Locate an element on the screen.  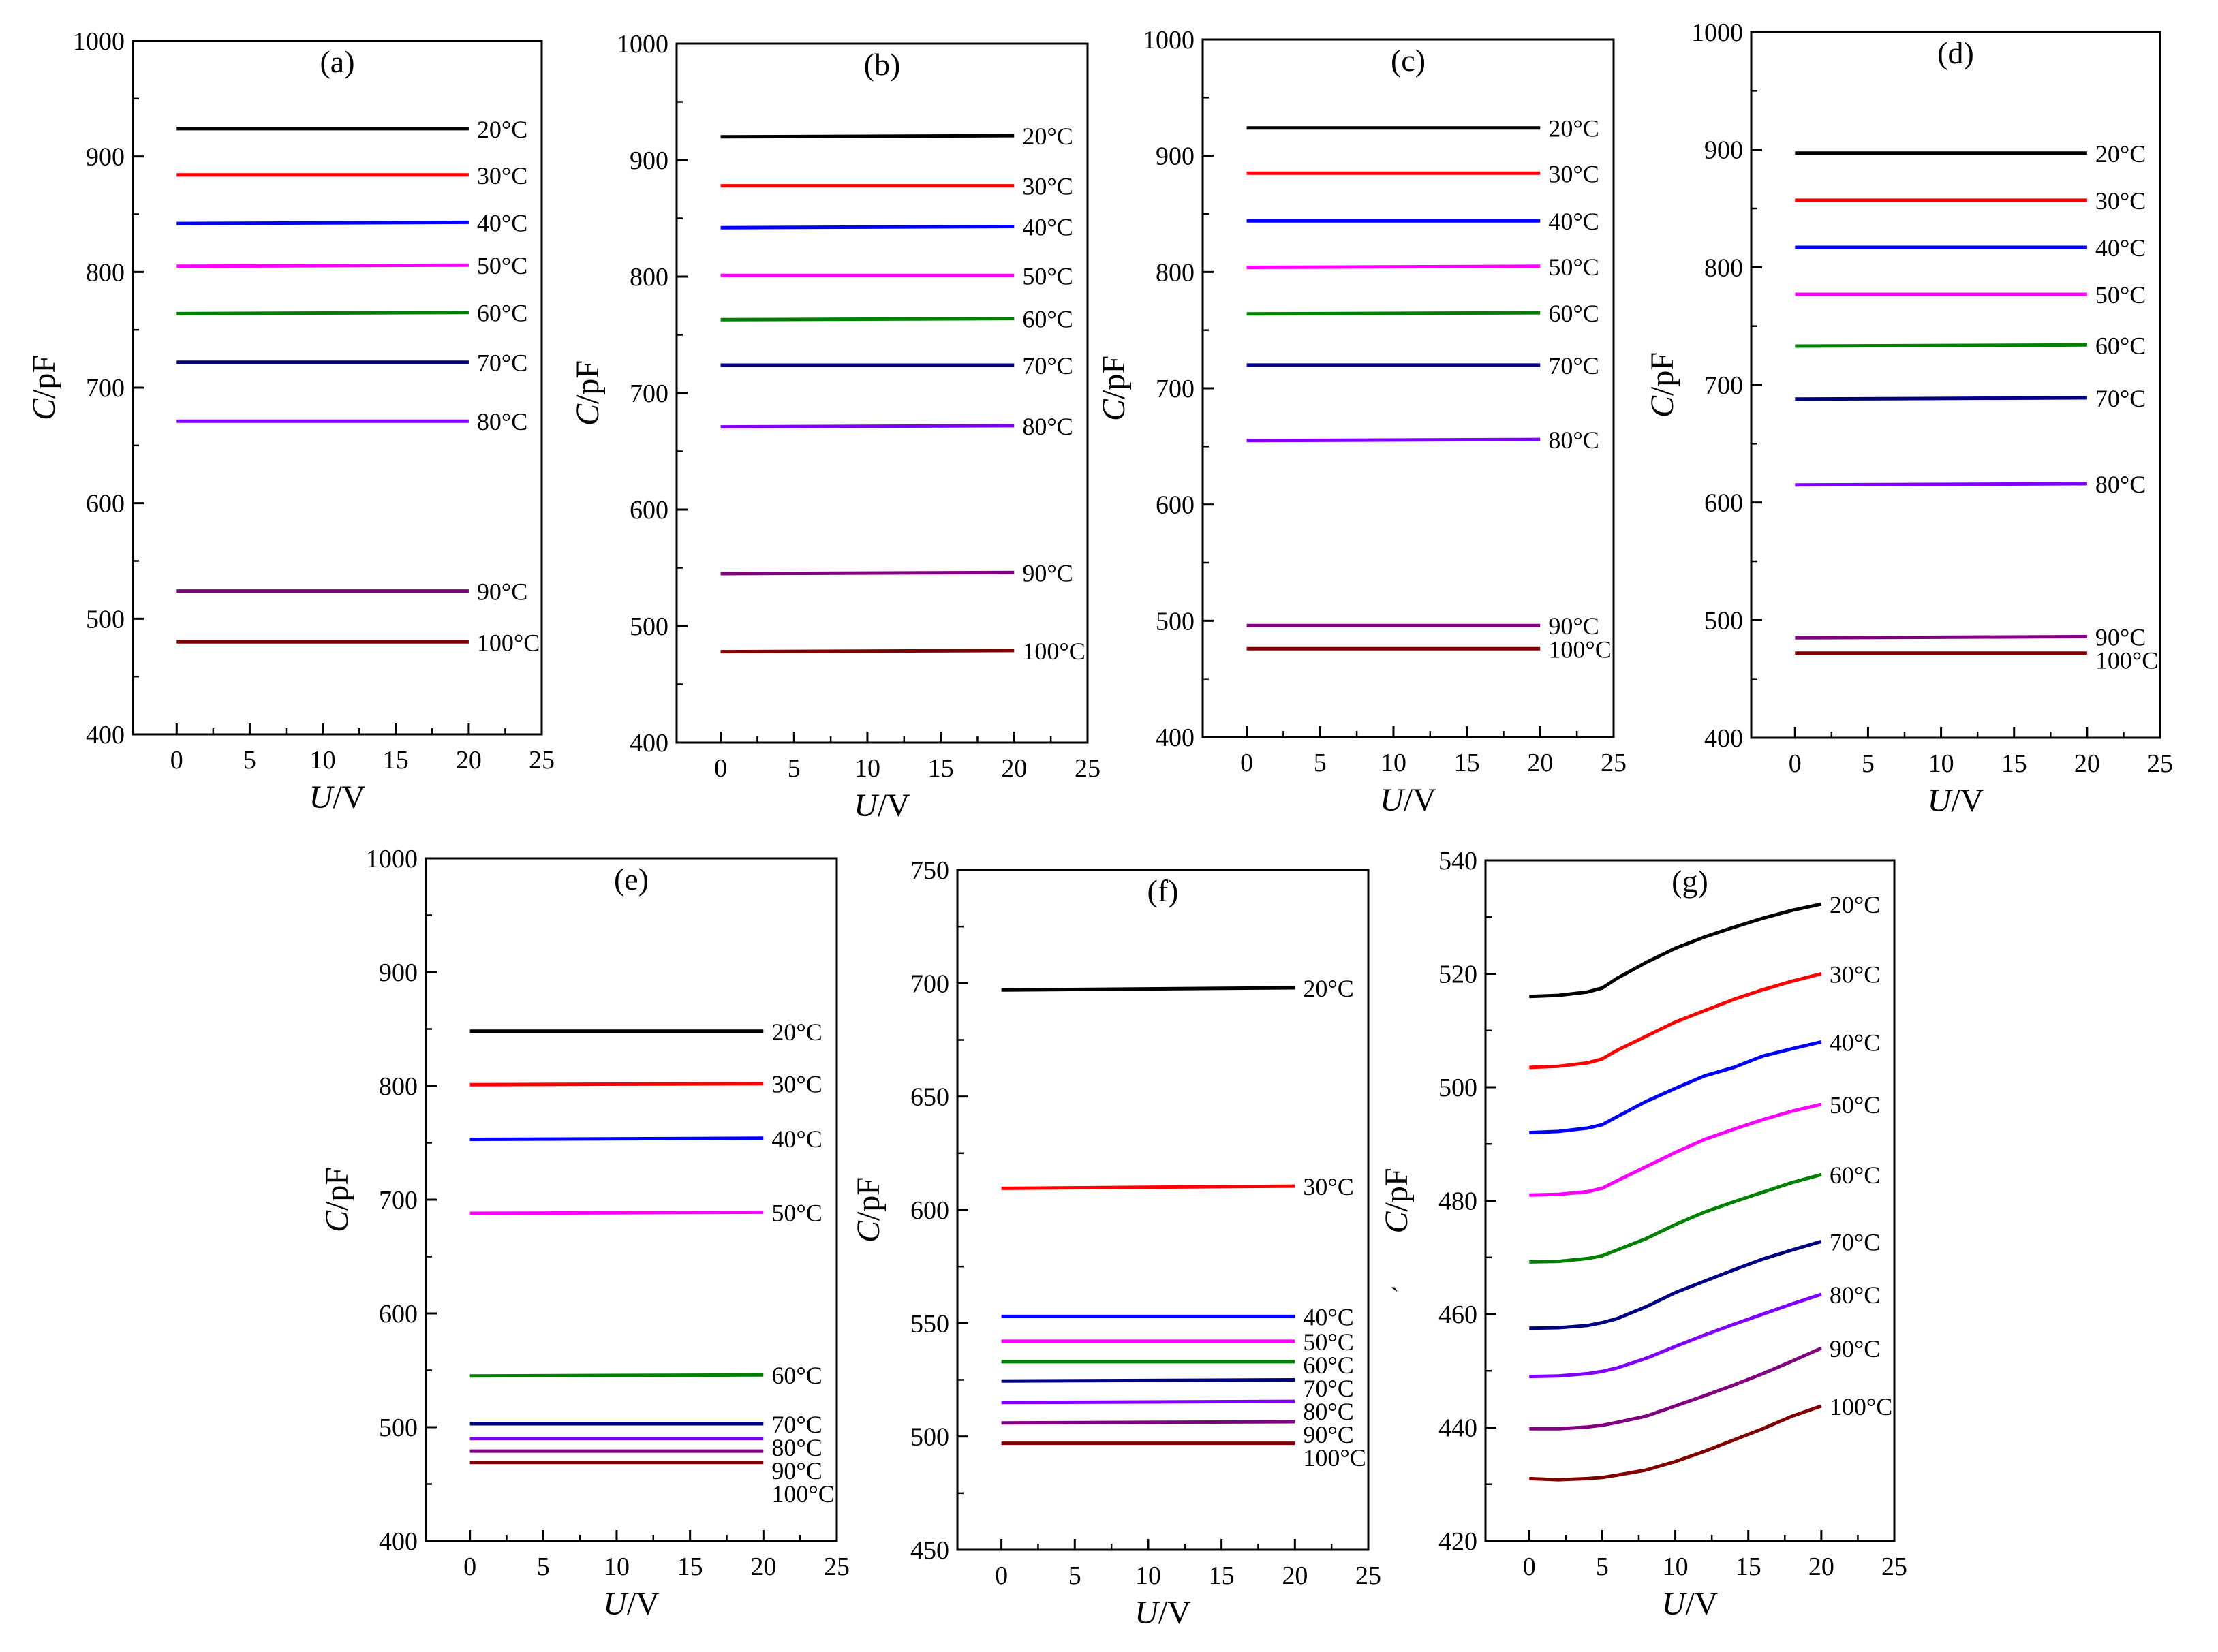
y-tick-label: 420 is located at coordinates (1457, 1542).